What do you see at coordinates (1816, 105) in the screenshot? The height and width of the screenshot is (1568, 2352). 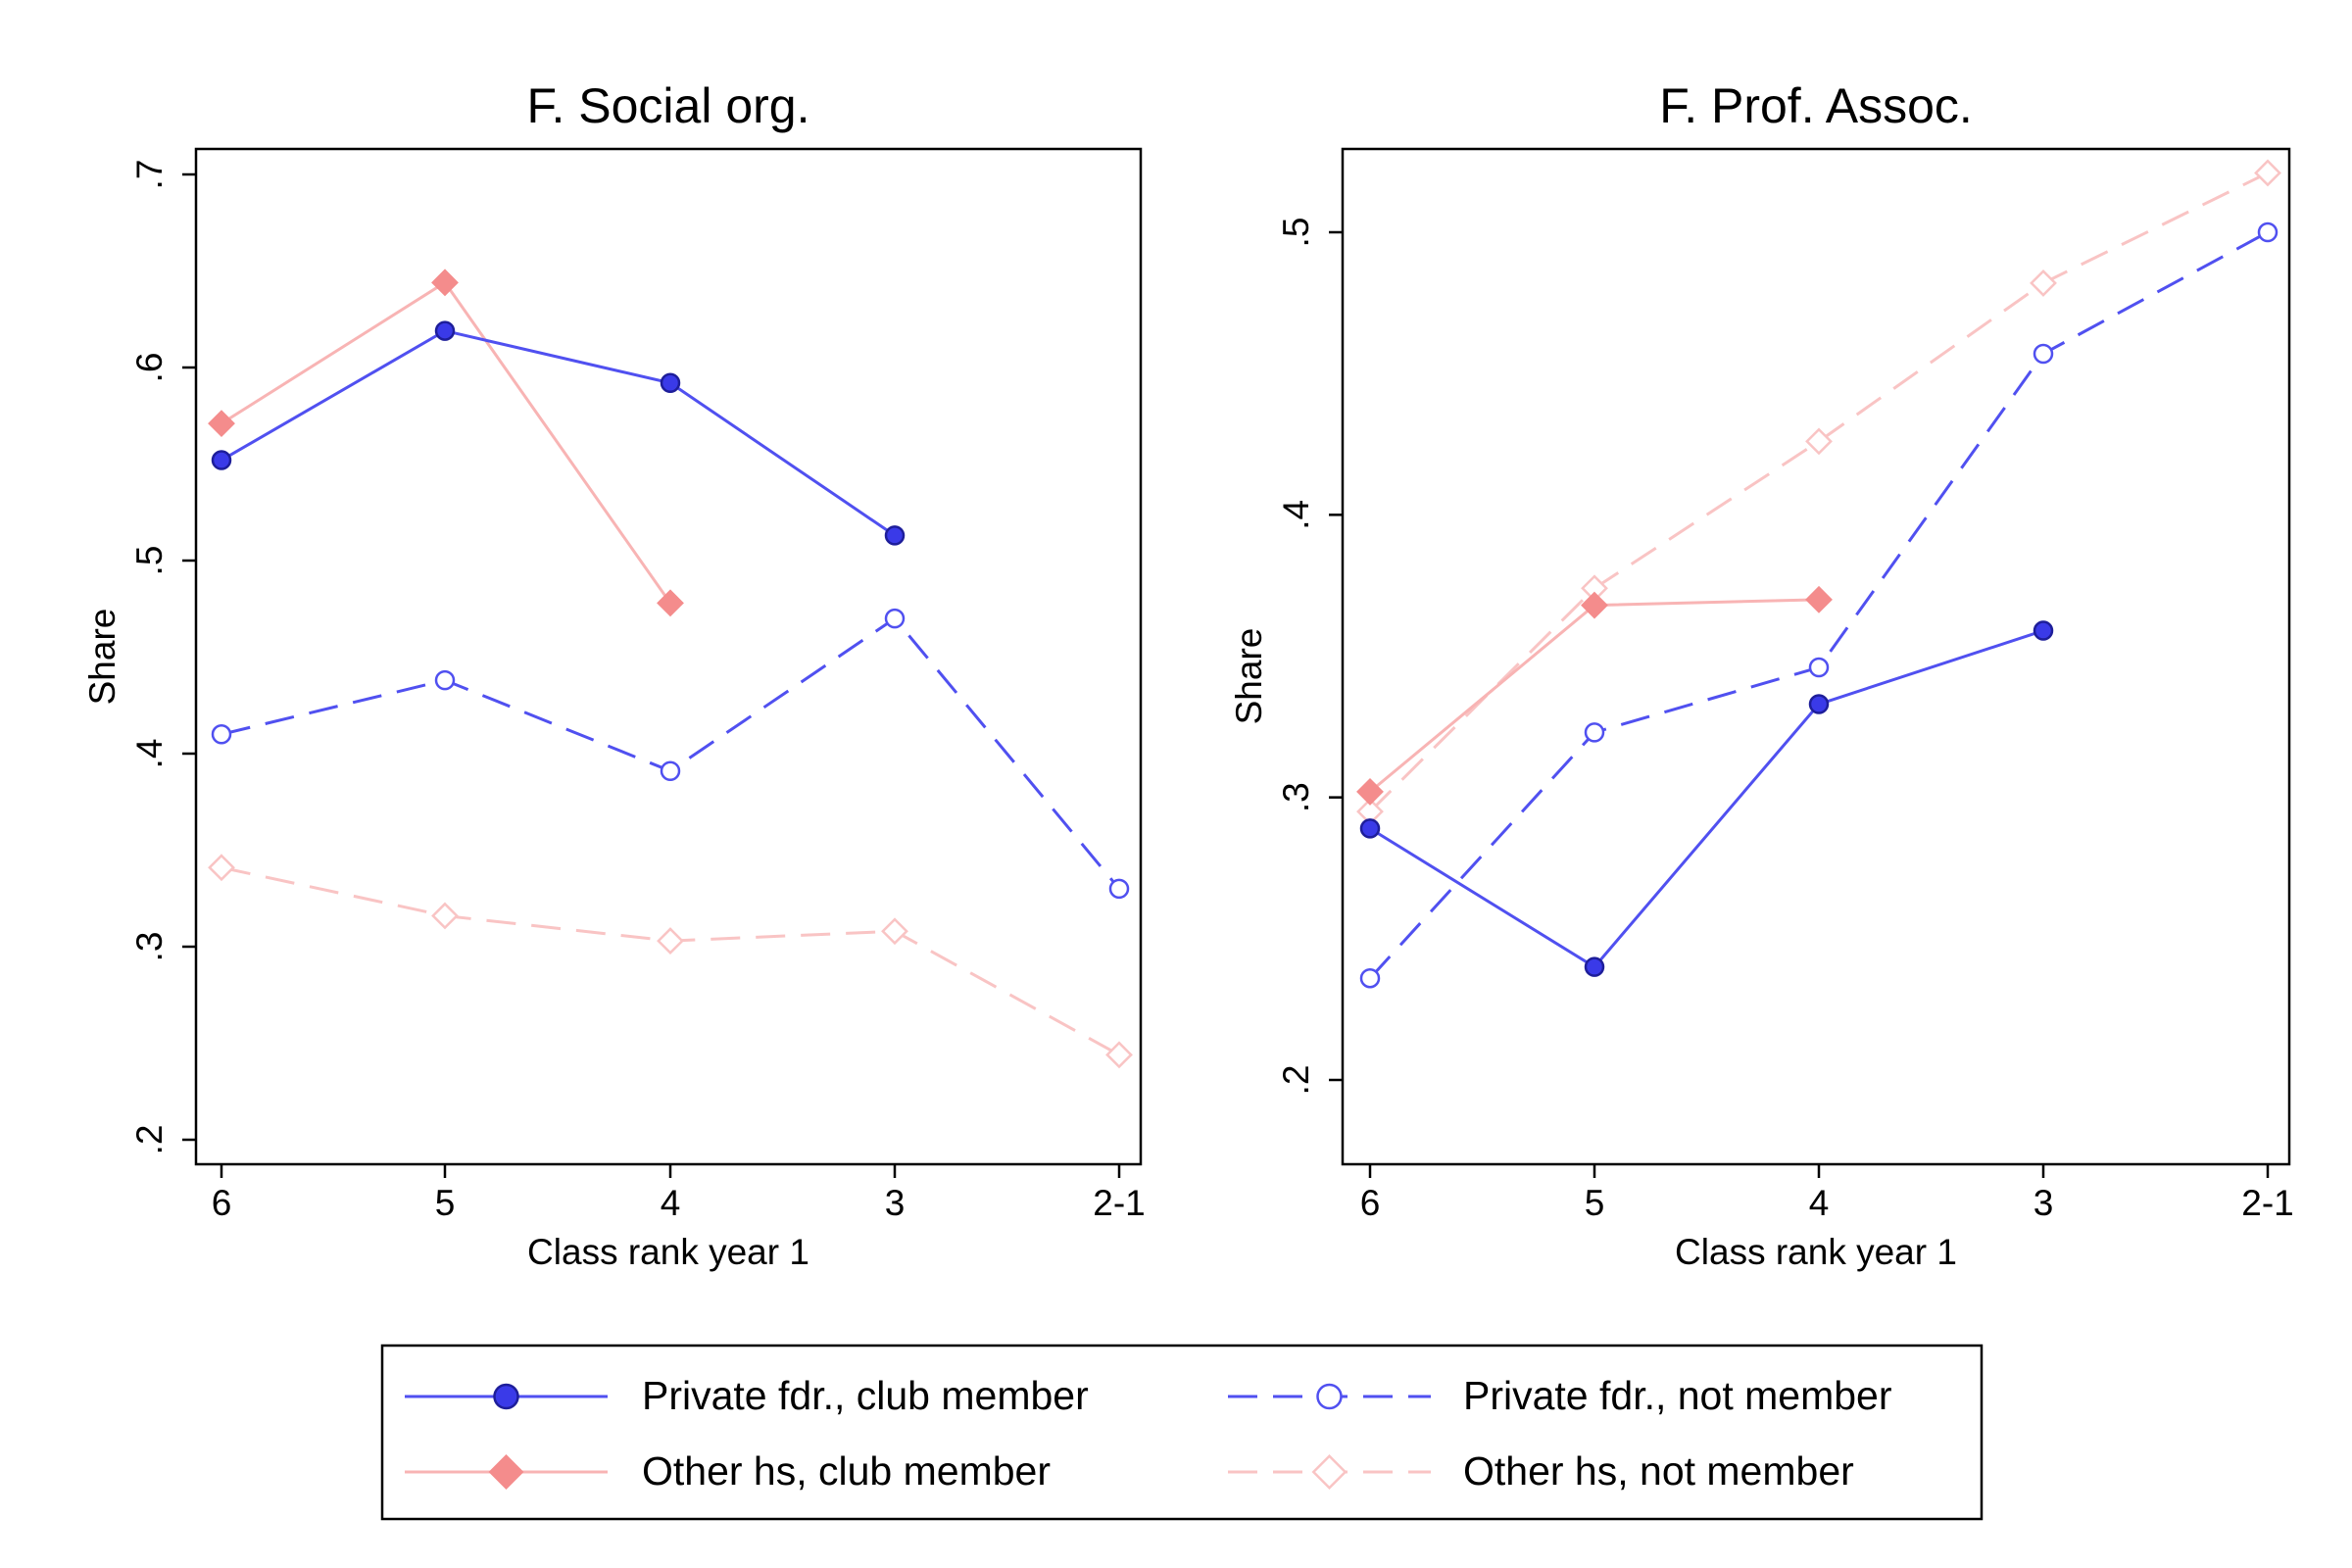 I see `chart-title: F. Prof. Assoc.` at bounding box center [1816, 105].